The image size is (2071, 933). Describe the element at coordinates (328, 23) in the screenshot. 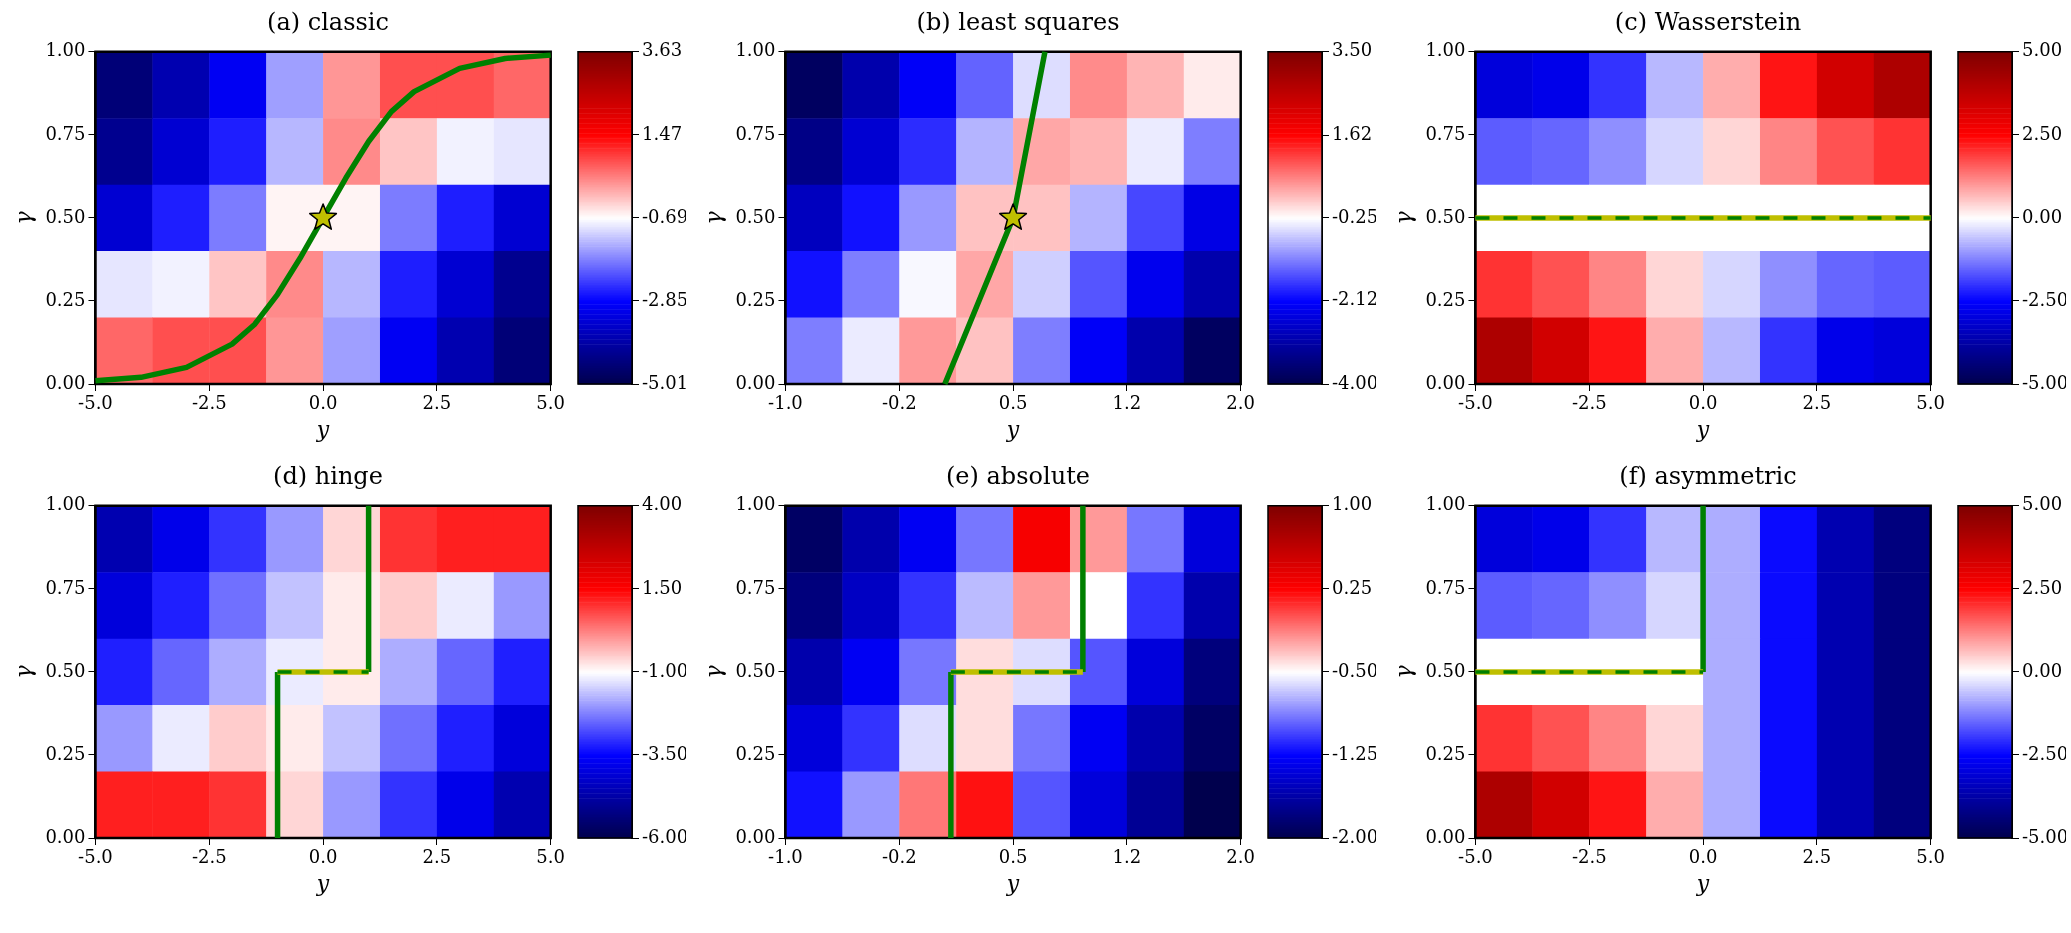

I see `chart-title: (a) classic` at that location.